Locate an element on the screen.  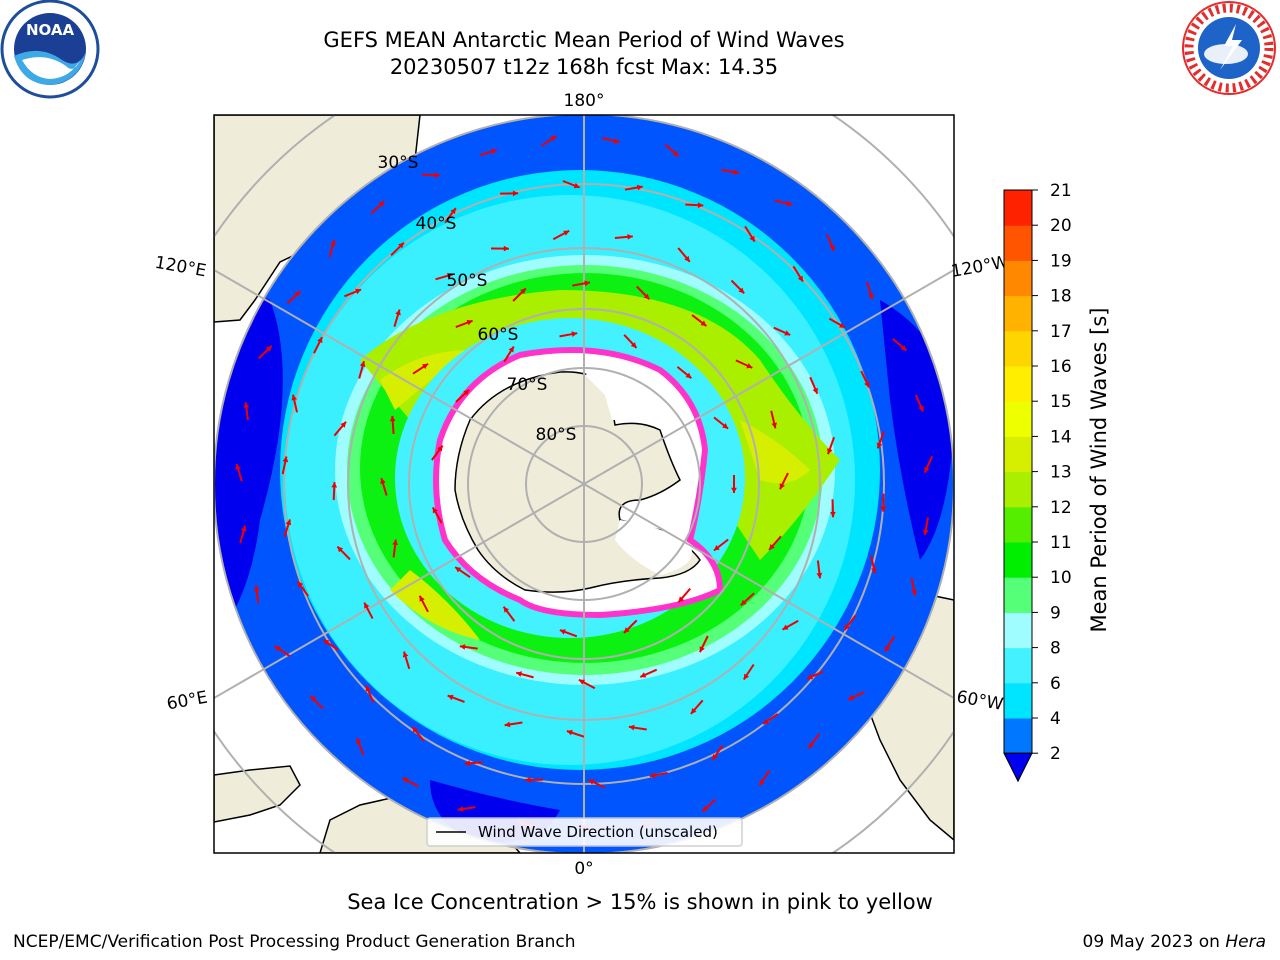
lon-label-120w: 120°W is located at coordinates (980, 267).